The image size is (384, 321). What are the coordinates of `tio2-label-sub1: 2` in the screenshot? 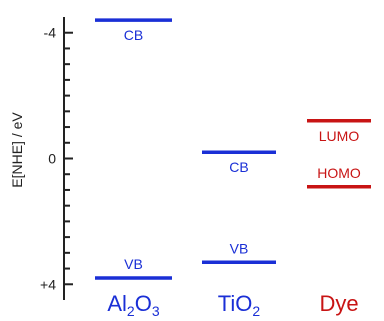 It's located at (256, 311).